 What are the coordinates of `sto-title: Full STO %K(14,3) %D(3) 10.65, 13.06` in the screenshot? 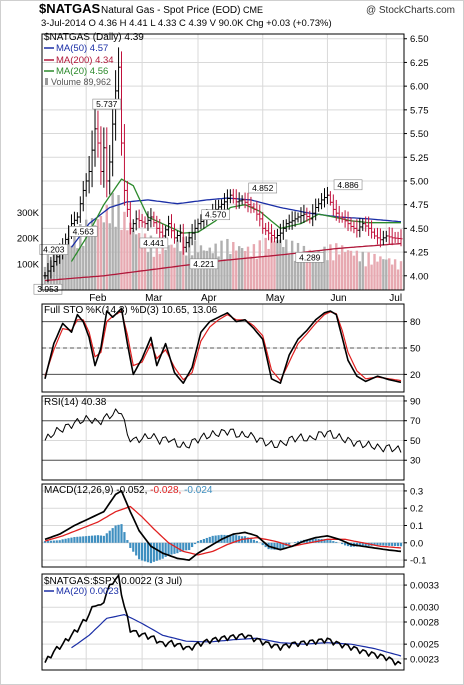 It's located at (131, 310).